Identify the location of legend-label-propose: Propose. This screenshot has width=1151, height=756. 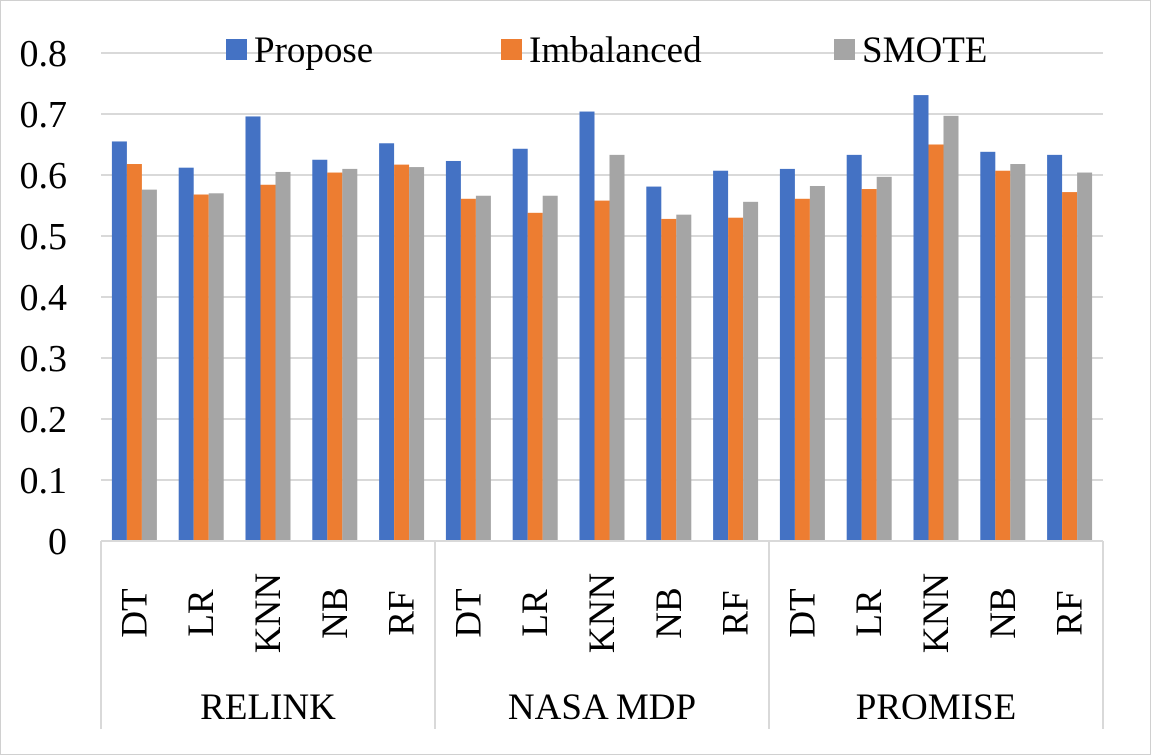
(313, 50).